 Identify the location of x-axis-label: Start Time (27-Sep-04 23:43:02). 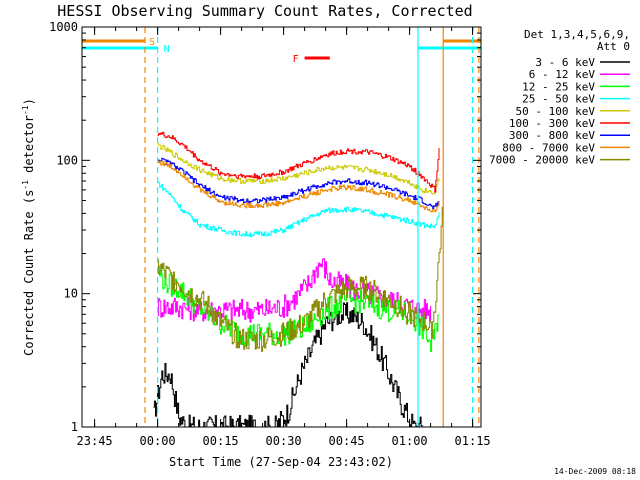
(281, 462).